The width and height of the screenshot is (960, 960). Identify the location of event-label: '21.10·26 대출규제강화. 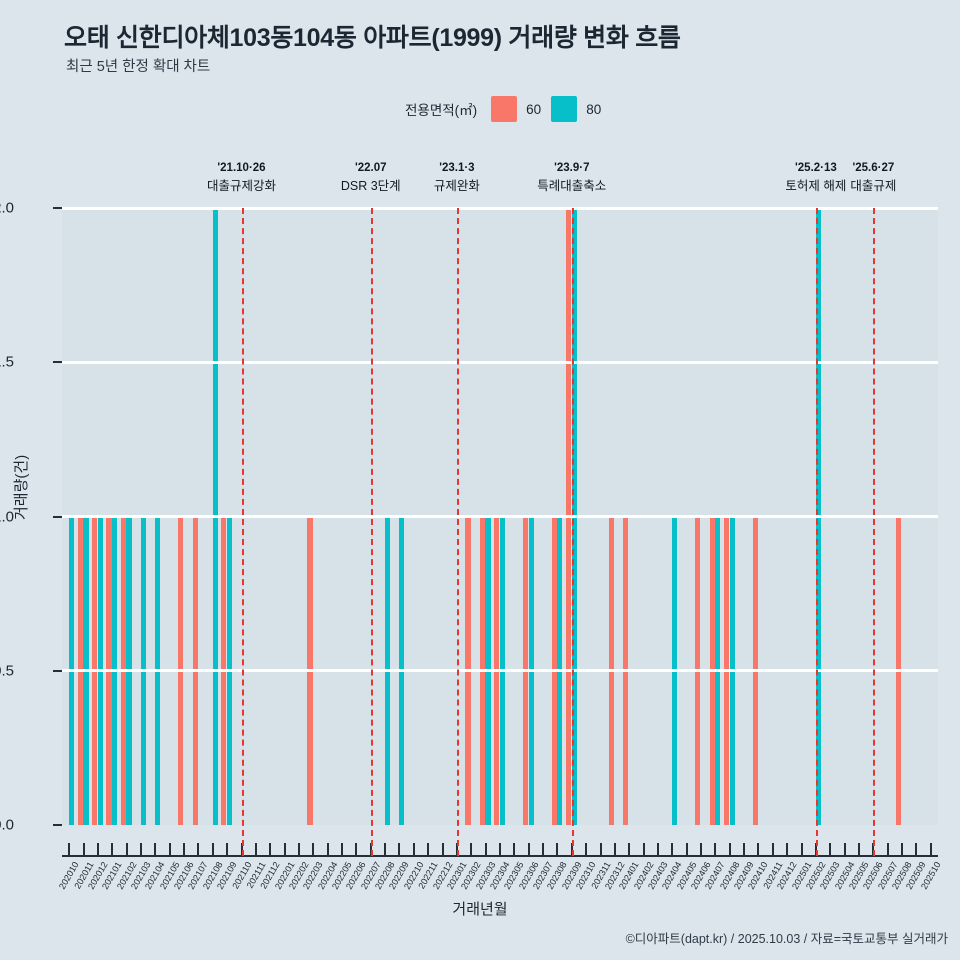
(241, 177).